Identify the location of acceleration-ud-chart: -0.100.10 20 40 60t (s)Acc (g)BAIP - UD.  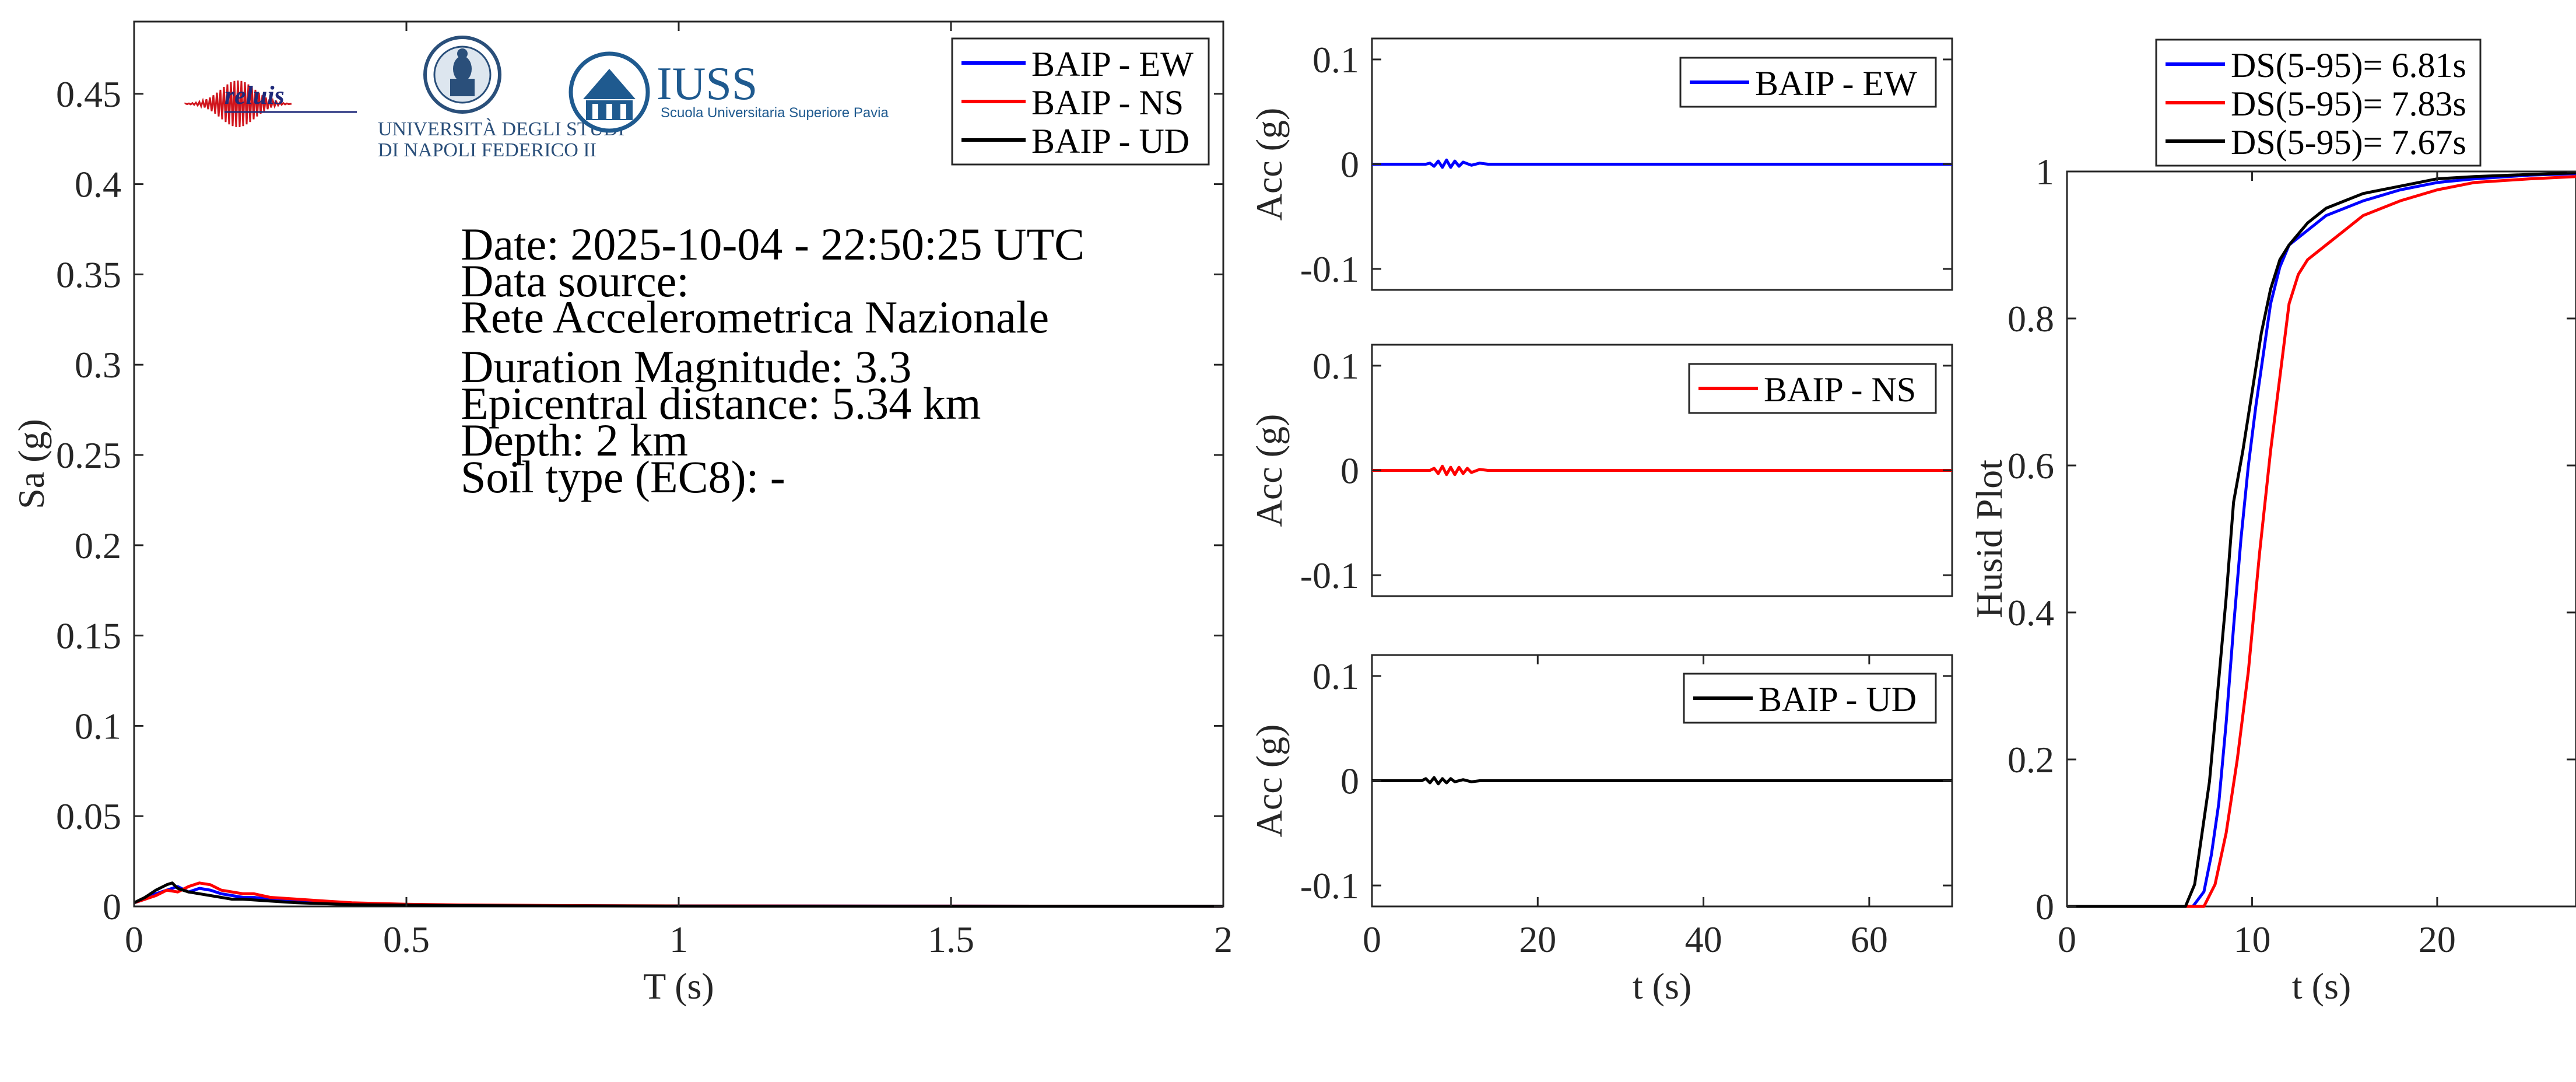
(1600, 830).